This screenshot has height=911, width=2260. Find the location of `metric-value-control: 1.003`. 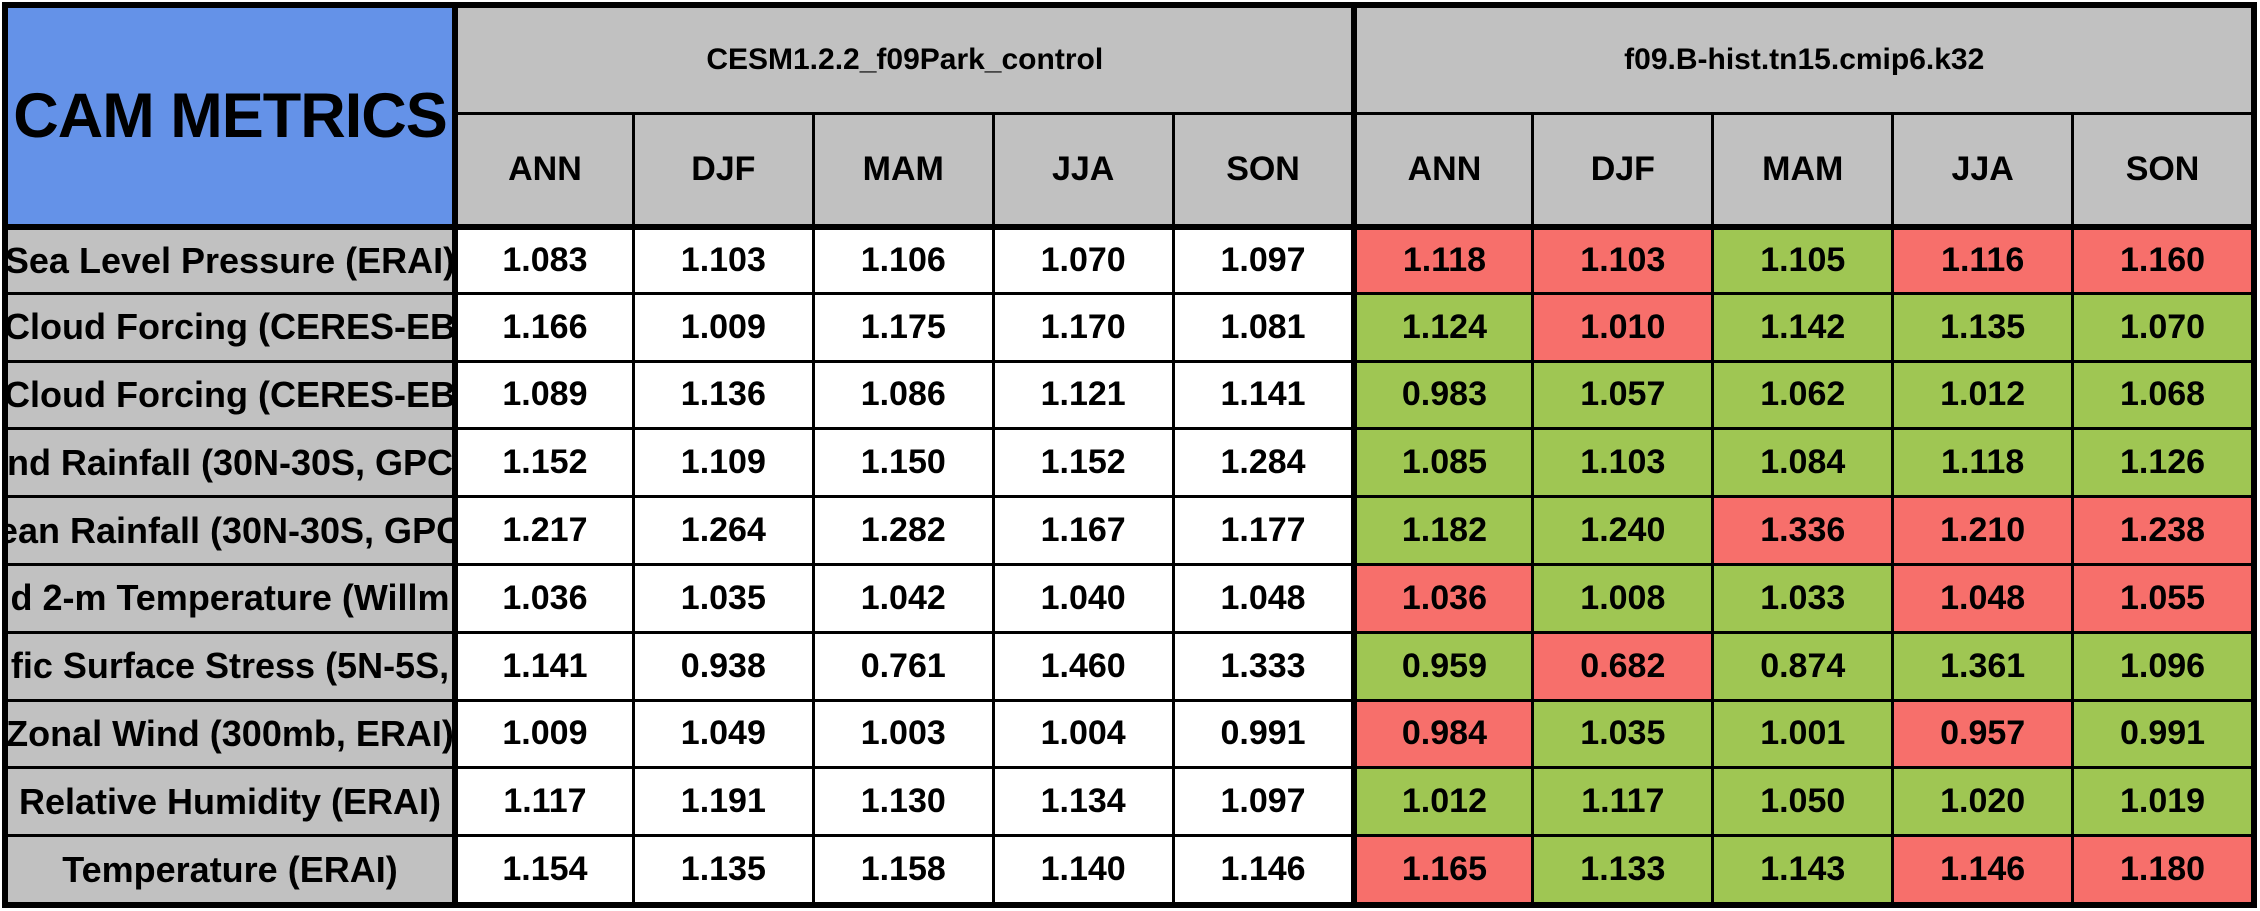

metric-value-control: 1.003 is located at coordinates (903, 734).